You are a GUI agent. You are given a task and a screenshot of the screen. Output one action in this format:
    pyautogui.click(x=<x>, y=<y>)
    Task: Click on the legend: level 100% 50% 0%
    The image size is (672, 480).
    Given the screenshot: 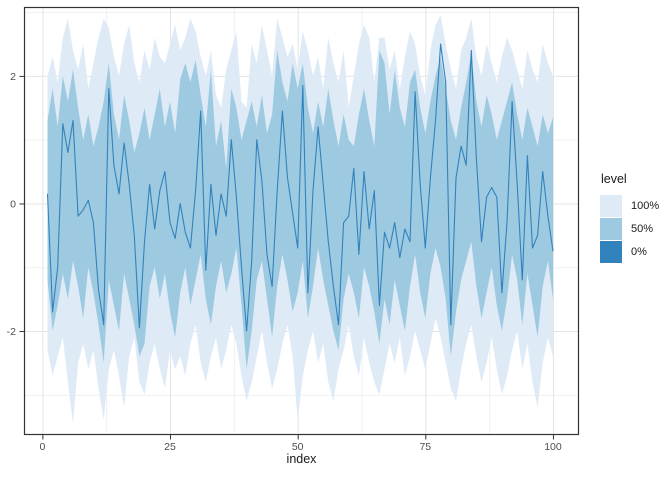 What is the action you would take?
    pyautogui.click(x=629, y=218)
    